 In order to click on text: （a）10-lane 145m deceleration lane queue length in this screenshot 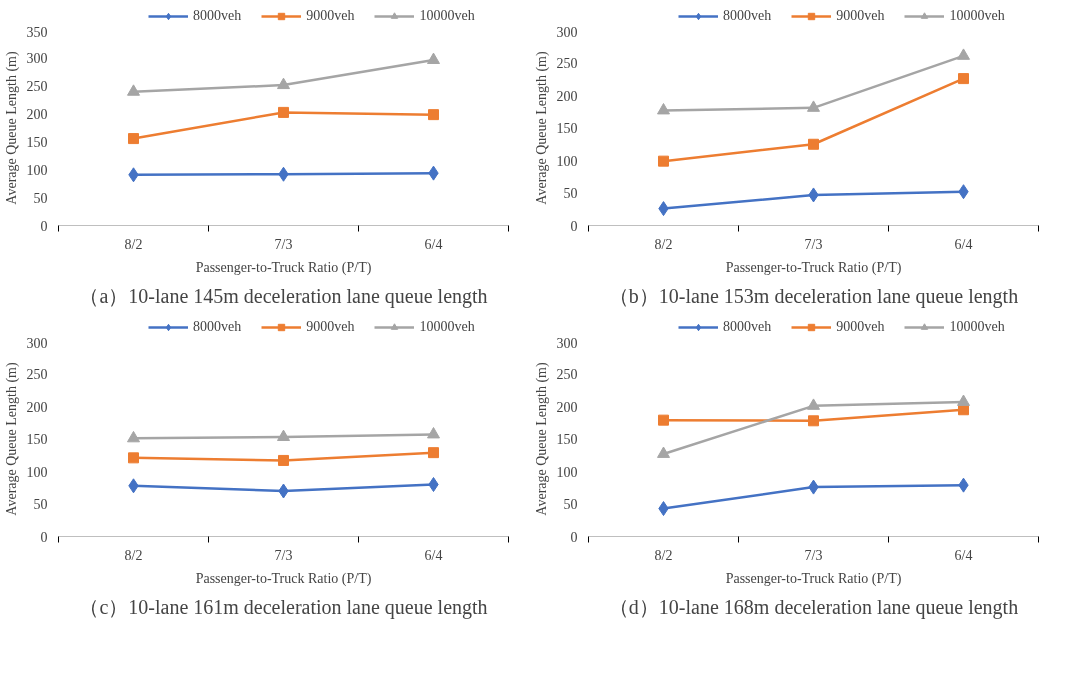, I will do `click(283, 296)`.